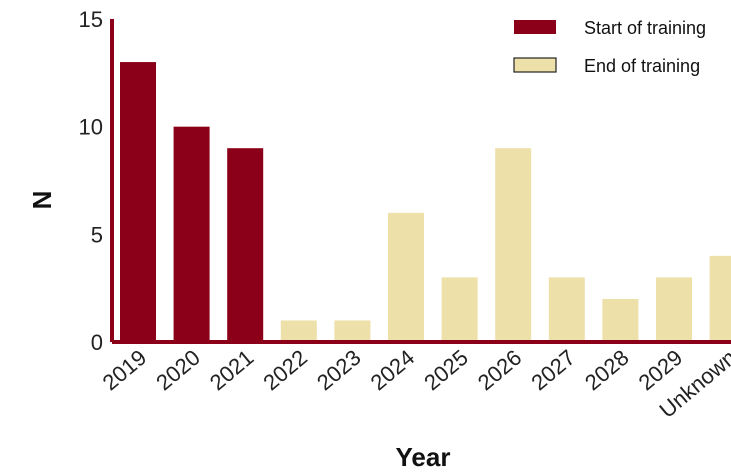  What do you see at coordinates (191, 234) in the screenshot?
I see `bar-2020` at bounding box center [191, 234].